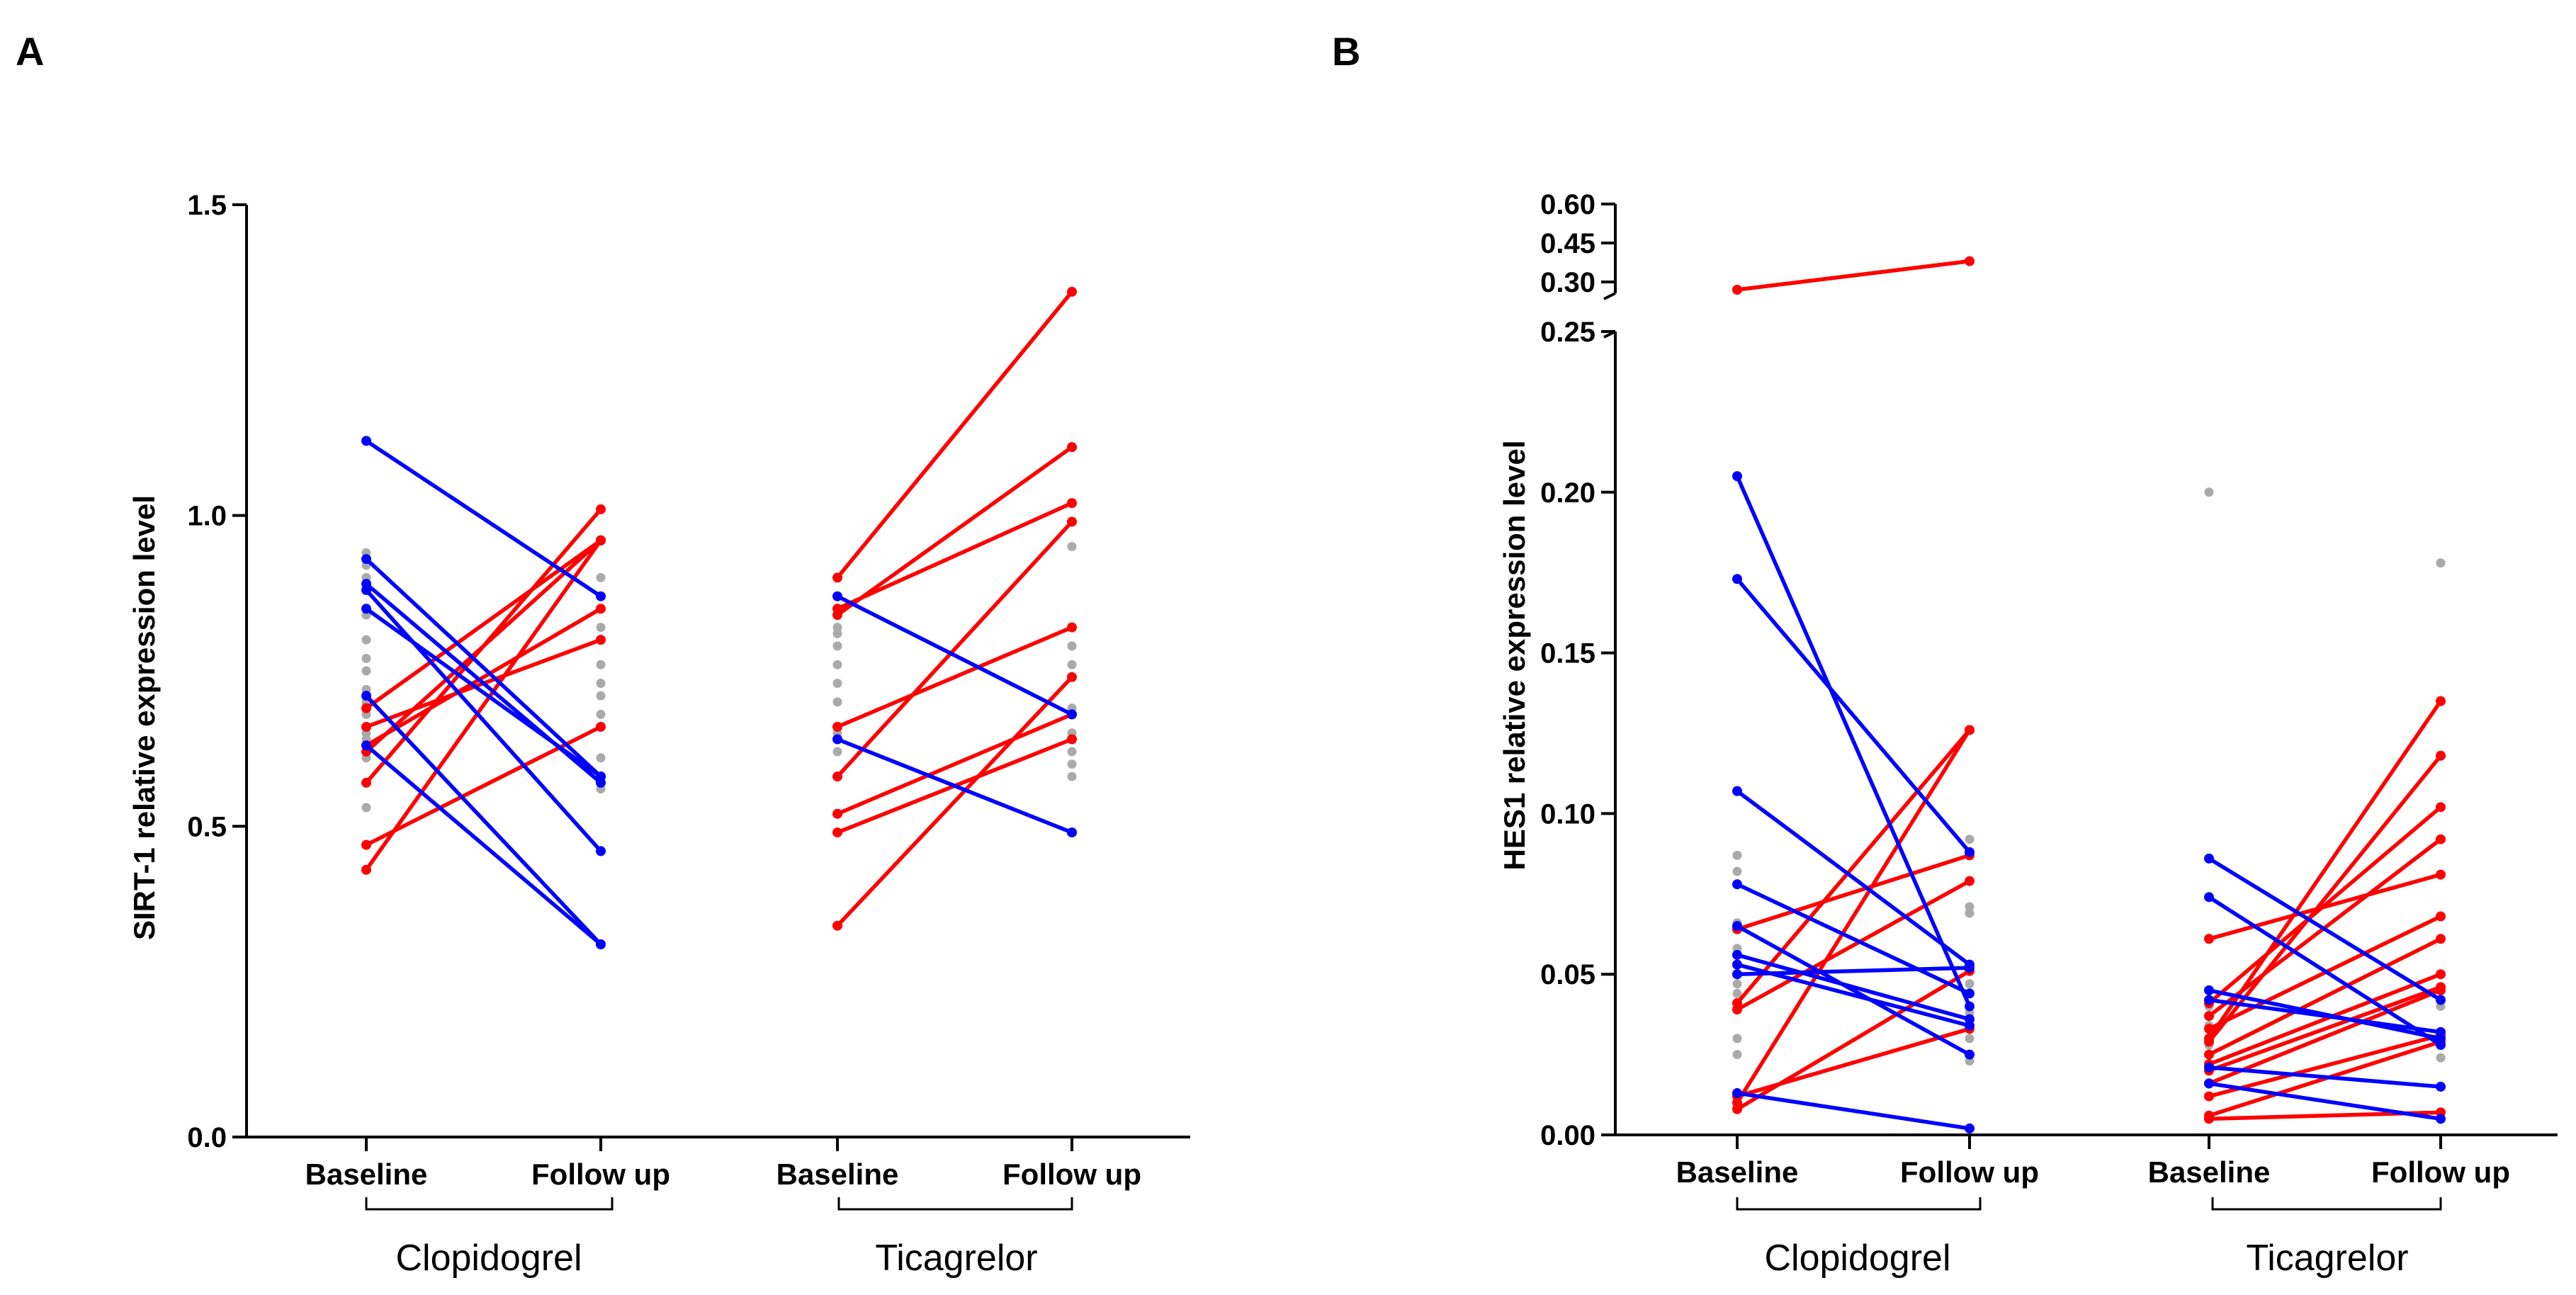 The width and height of the screenshot is (2576, 1295). What do you see at coordinates (601, 509) in the screenshot?
I see `series-point-a-2-followup` at bounding box center [601, 509].